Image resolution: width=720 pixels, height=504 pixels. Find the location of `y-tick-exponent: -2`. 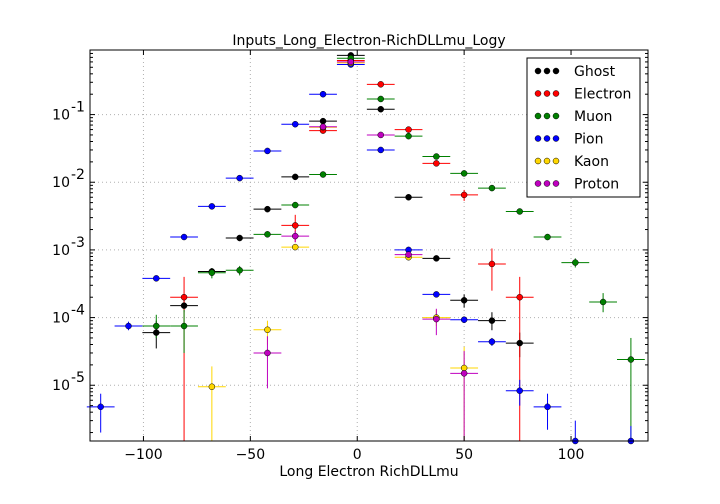

y-tick-exponent: -2 is located at coordinates (78, 175).